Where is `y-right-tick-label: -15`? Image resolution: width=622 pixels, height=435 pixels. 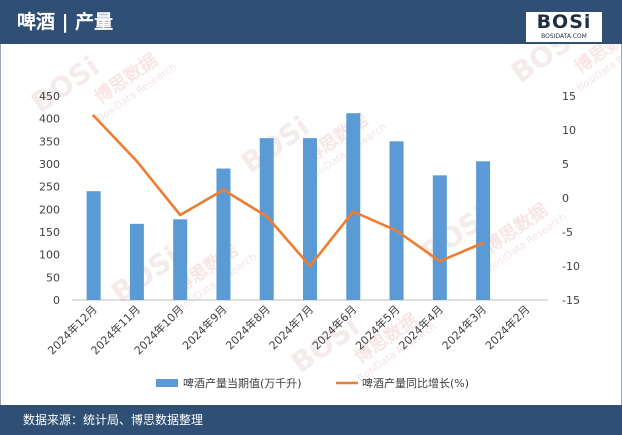 y-right-tick-label: -15 is located at coordinates (571, 300).